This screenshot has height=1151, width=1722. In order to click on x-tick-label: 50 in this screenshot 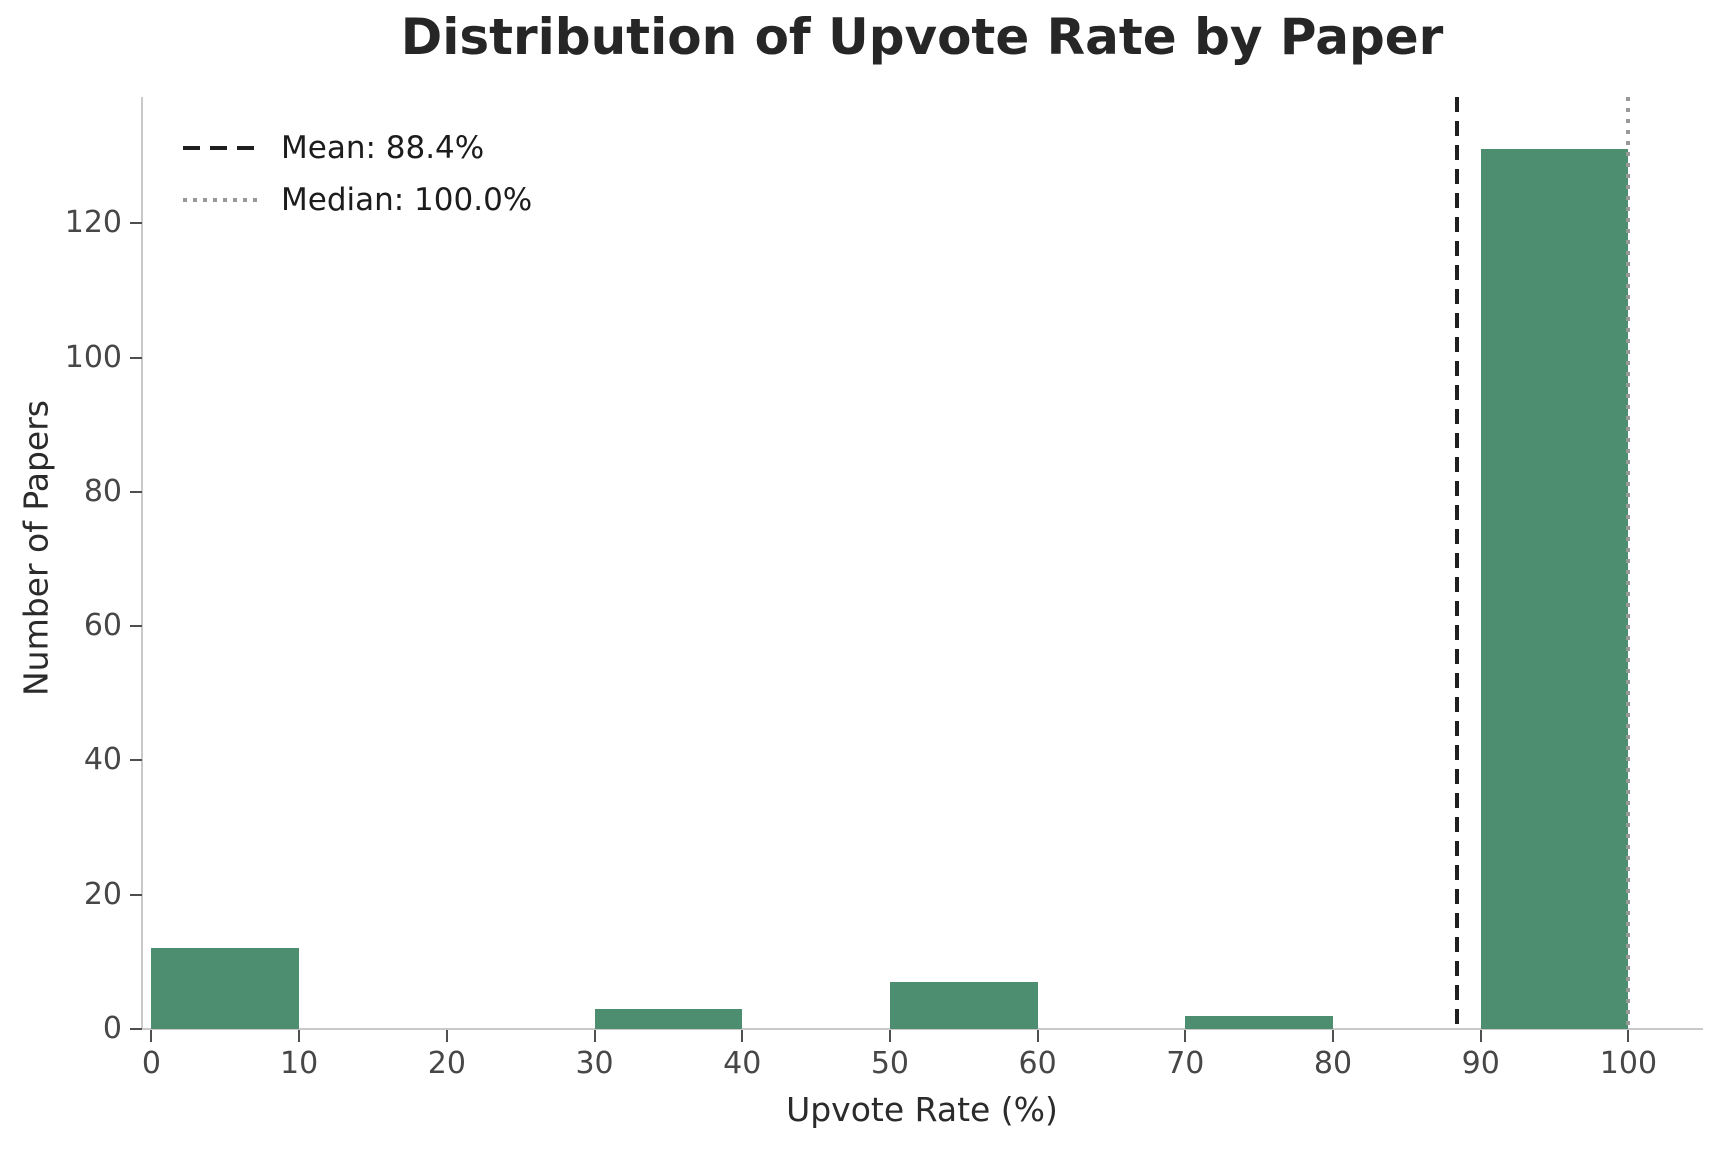, I will do `click(890, 1063)`.